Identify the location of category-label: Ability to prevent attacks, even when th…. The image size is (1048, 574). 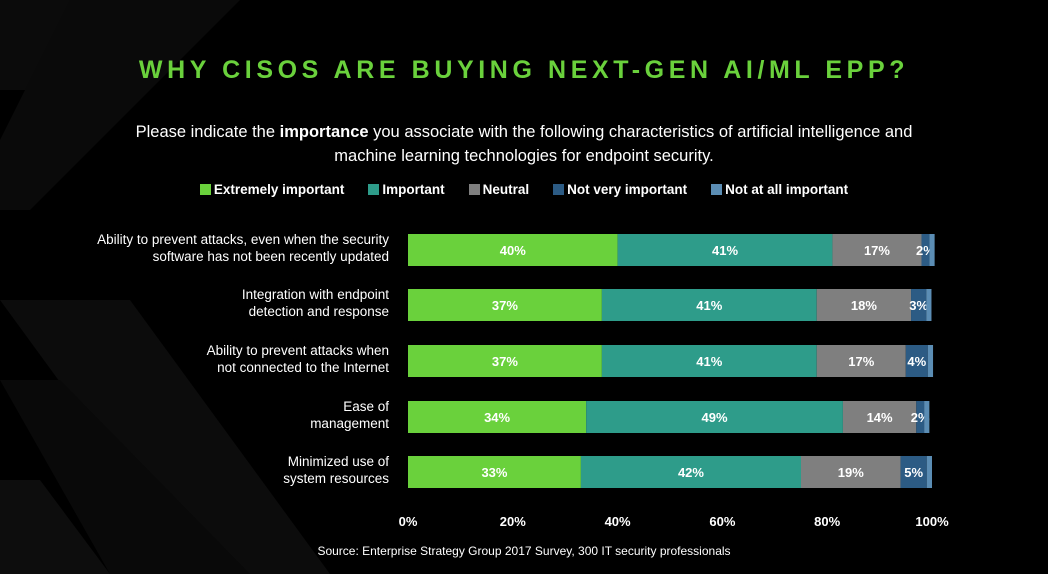
(243, 239).